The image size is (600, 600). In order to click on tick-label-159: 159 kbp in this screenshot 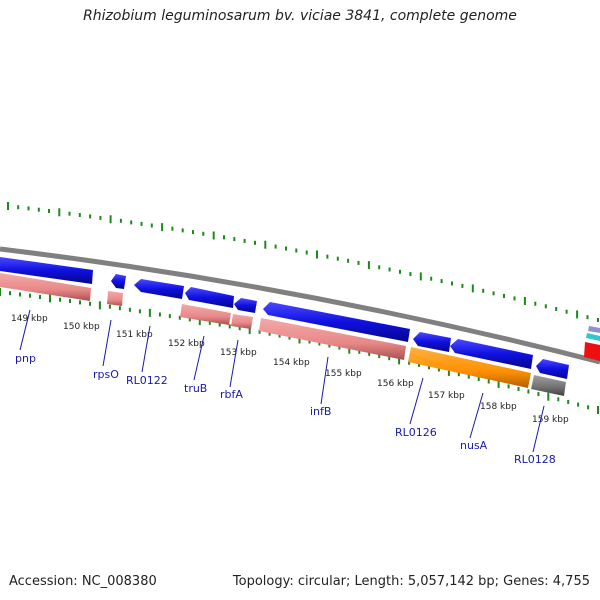, I will do `click(550, 420)`.